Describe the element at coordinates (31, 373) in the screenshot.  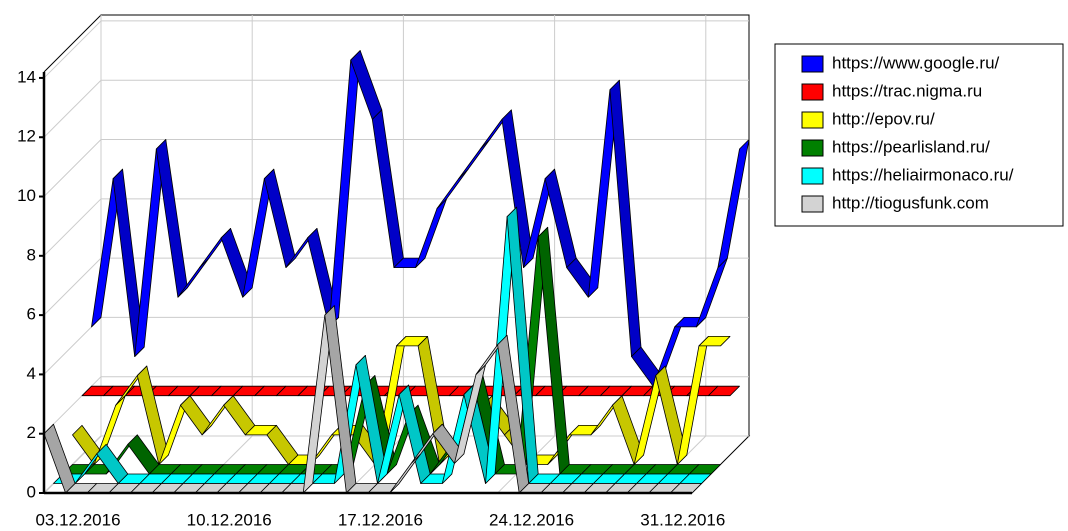
I see `y-tick-label: 4` at that location.